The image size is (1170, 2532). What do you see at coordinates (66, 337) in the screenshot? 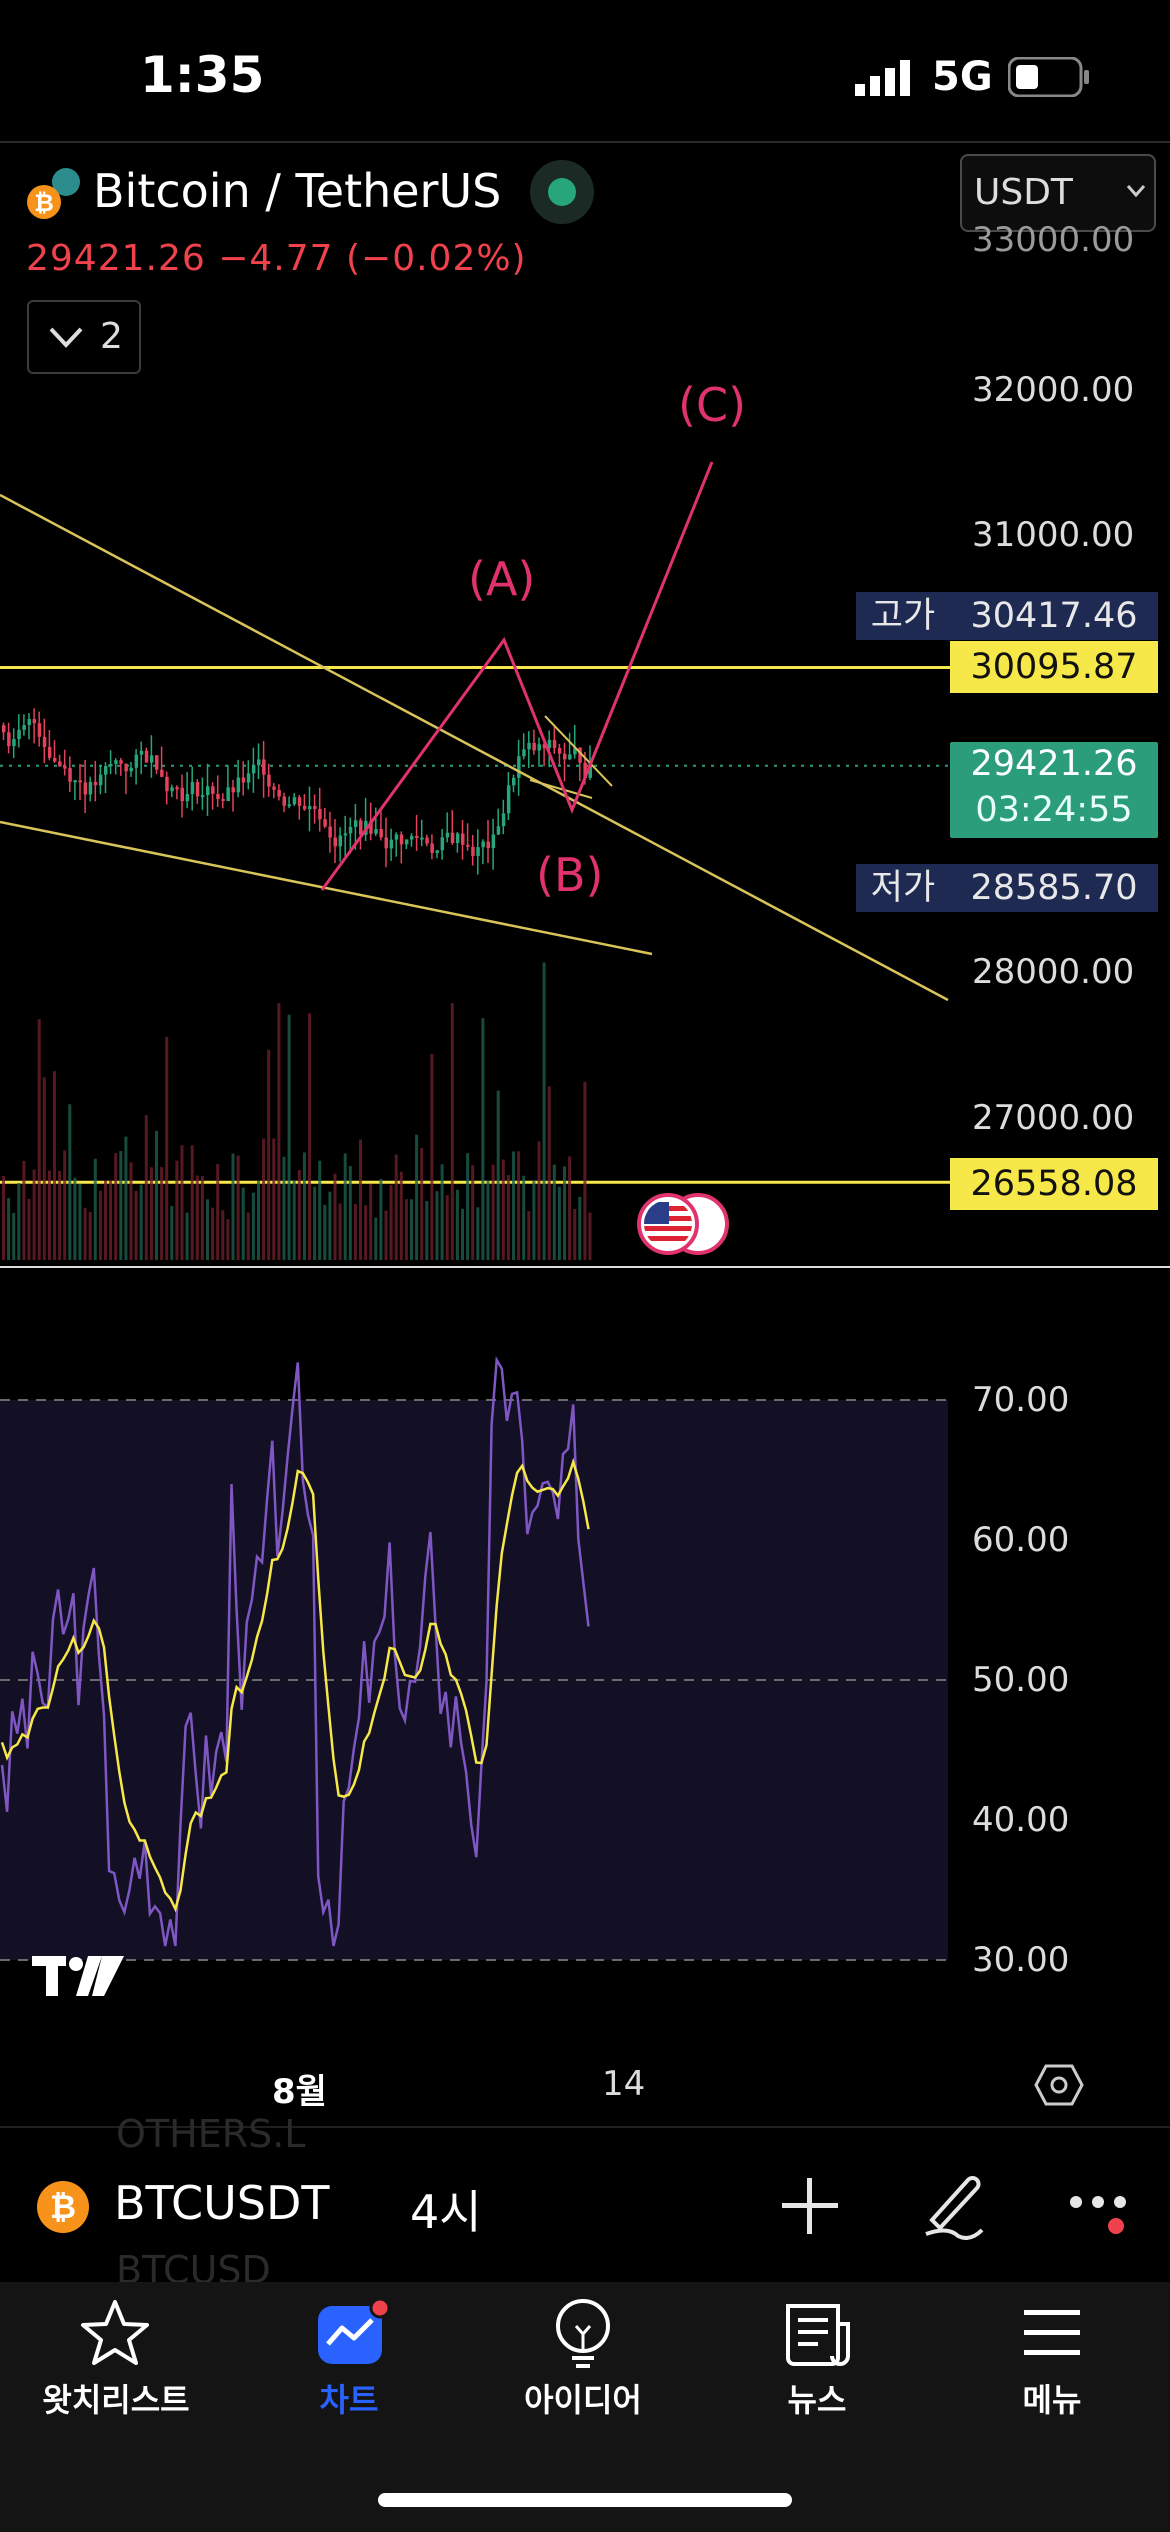
I see `chevron-down-icon` at bounding box center [66, 337].